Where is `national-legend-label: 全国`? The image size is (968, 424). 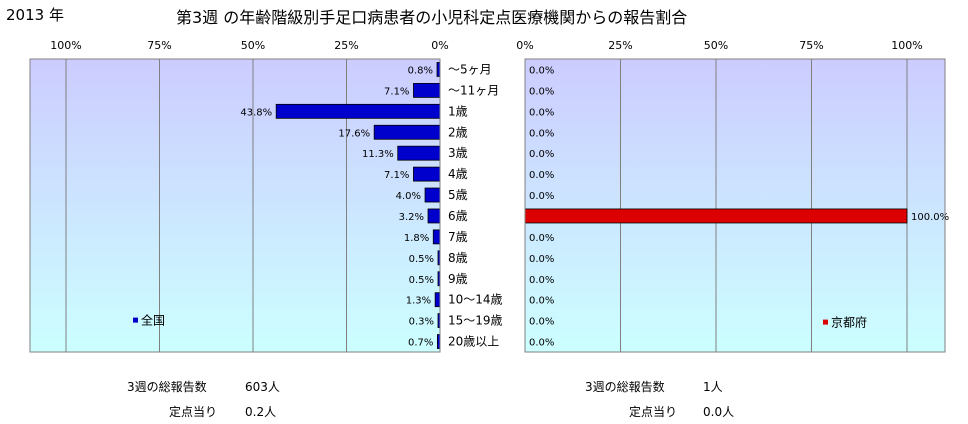
national-legend-label: 全国 is located at coordinates (153, 320).